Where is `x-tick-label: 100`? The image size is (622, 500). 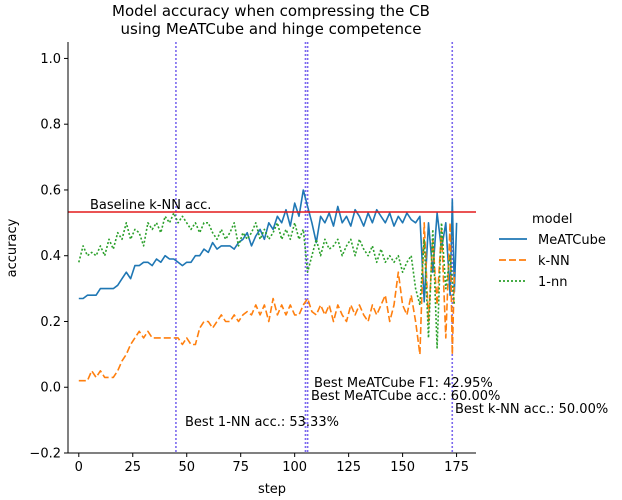 x-tick-label: 100 is located at coordinates (294, 467).